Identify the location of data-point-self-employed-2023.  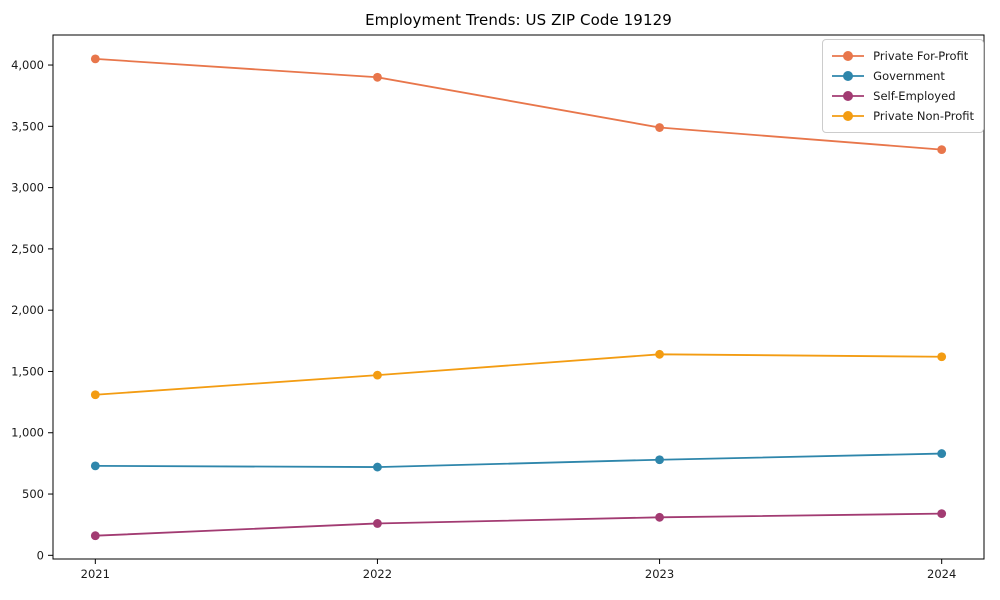
(659, 517).